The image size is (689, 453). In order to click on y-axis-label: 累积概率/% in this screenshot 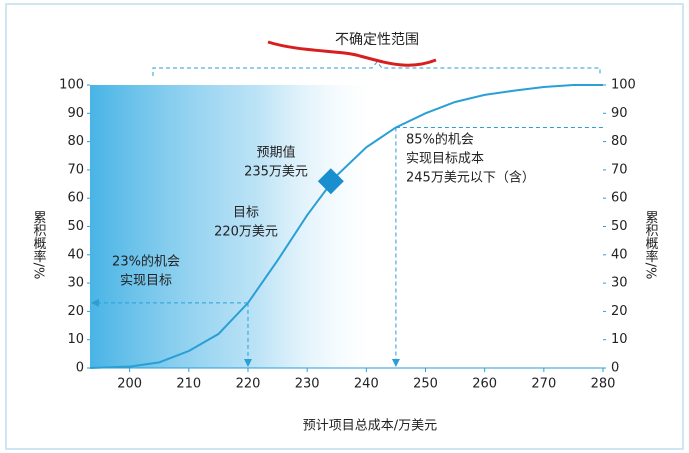, I will do `click(39, 245)`.